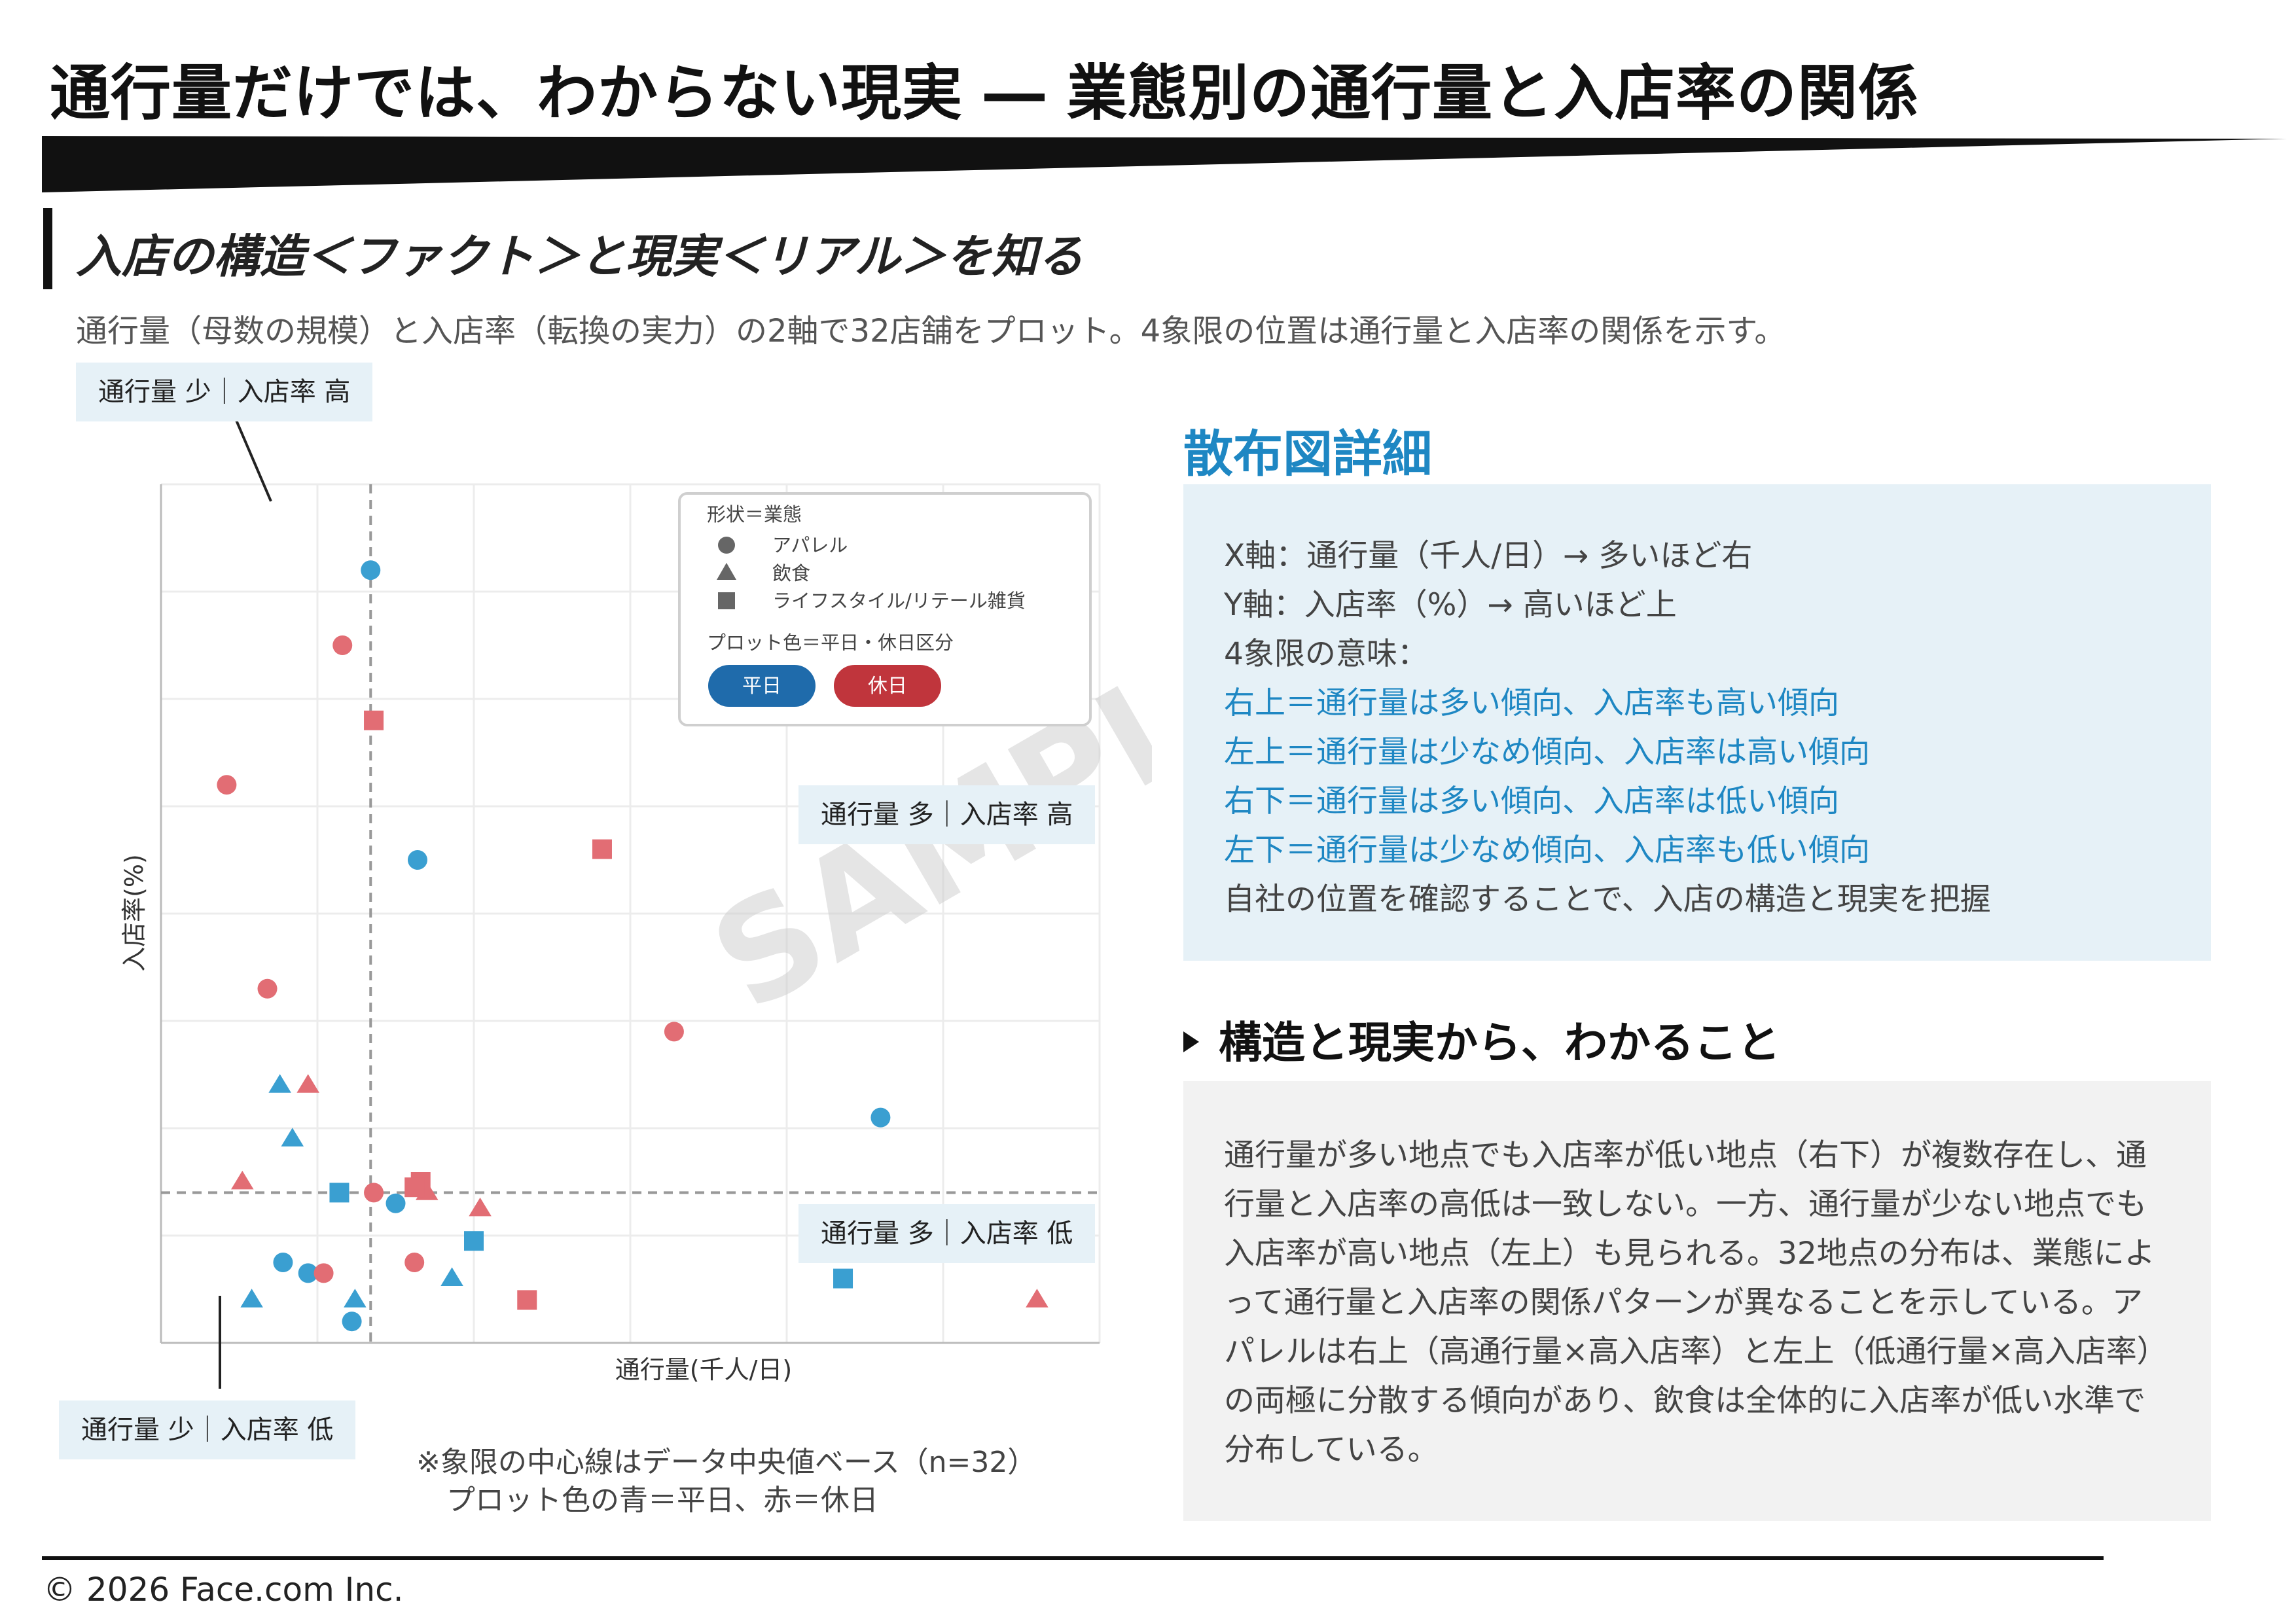  I want to click on detail-line-quadrant-heading: 4象限の意味：, so click(1326, 654).